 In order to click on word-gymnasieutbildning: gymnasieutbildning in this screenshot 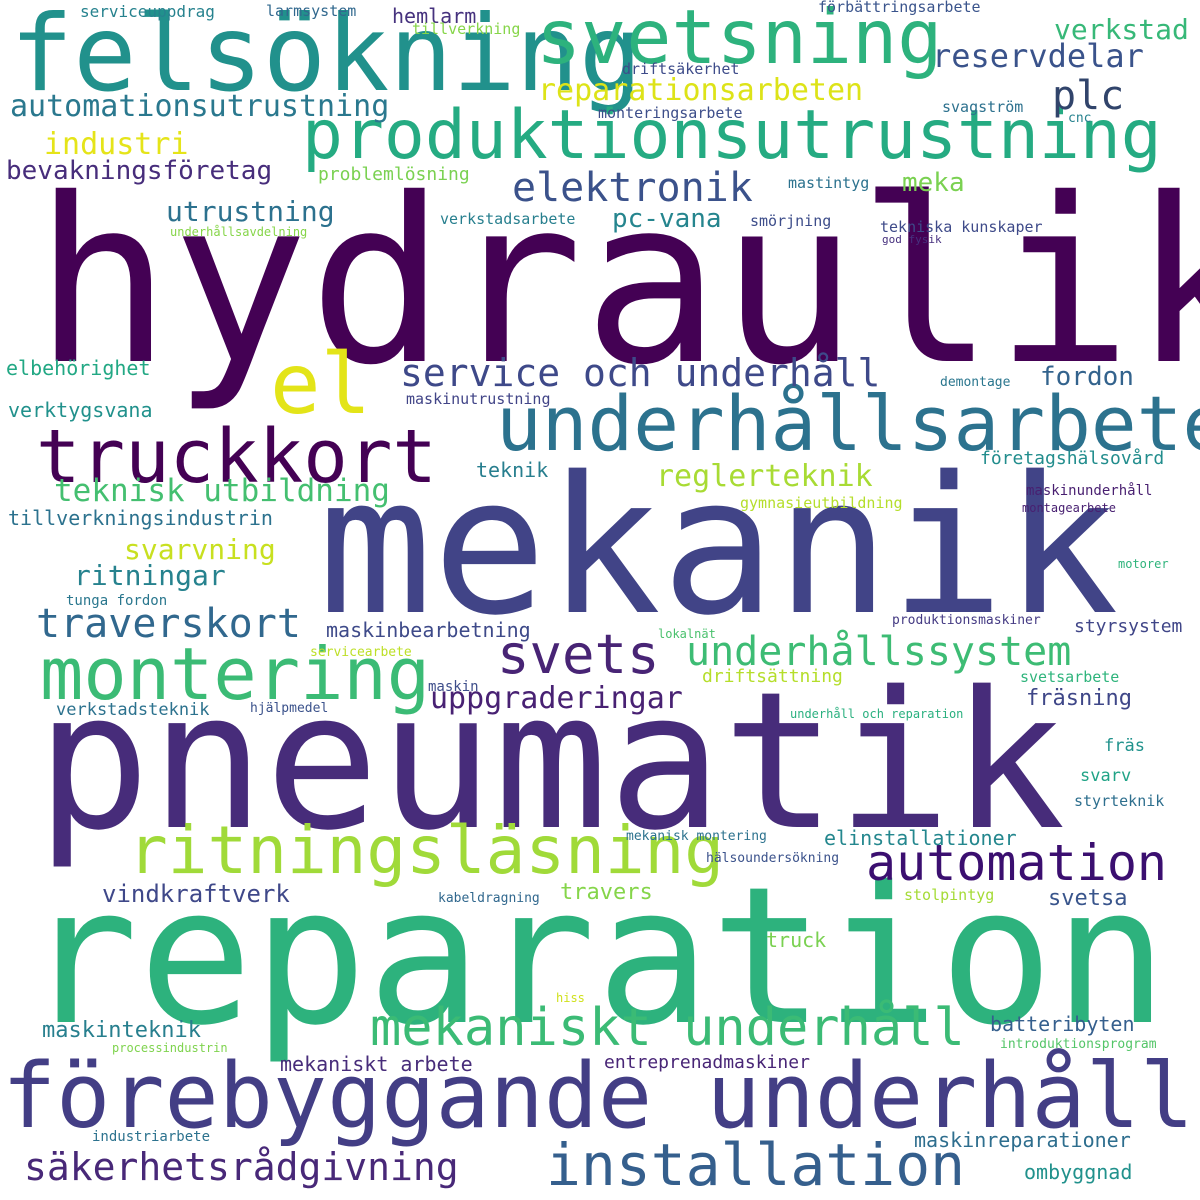, I will do `click(821, 503)`.